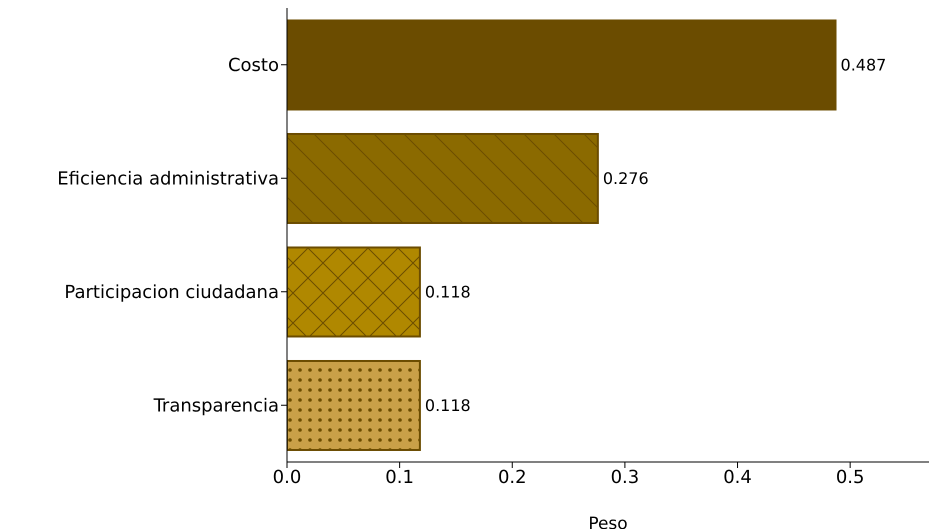  Describe the element at coordinates (625, 477) in the screenshot. I see `x-tick-label: 0.3` at that location.